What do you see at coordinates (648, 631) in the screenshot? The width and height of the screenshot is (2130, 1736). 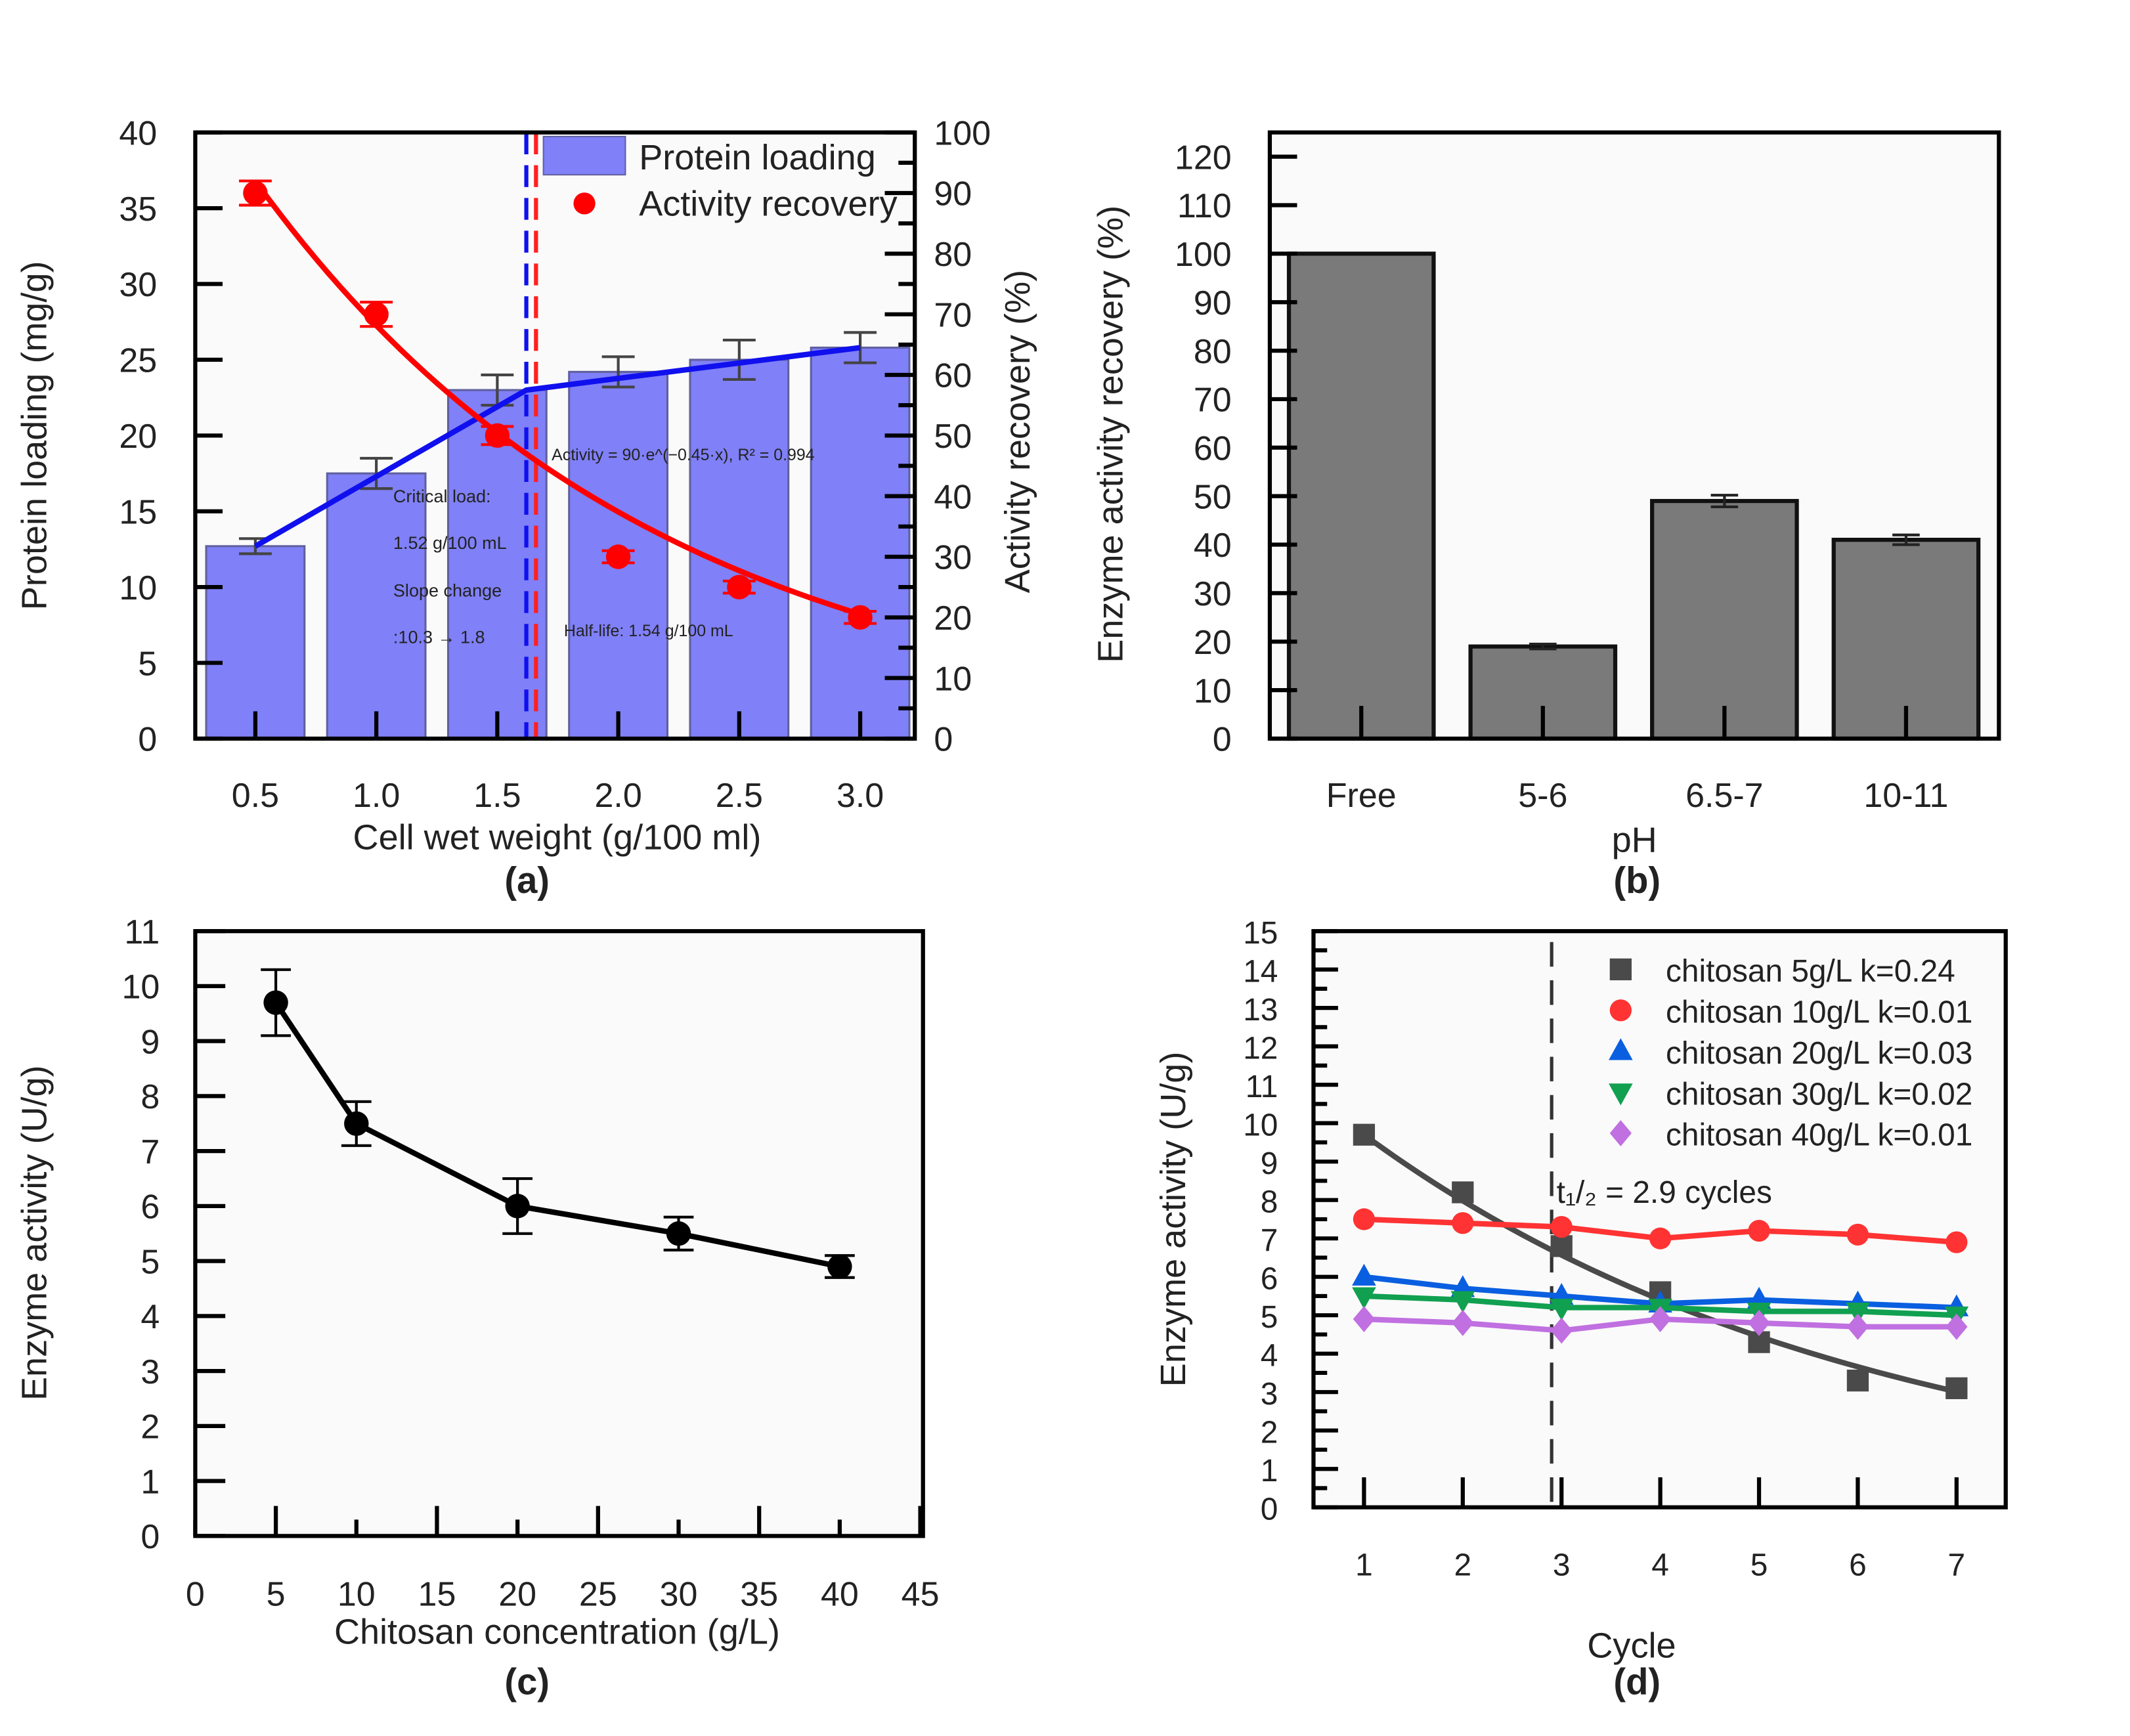 I see `annotation-half-life: Half-life: 1.54 g/100 mL` at bounding box center [648, 631].